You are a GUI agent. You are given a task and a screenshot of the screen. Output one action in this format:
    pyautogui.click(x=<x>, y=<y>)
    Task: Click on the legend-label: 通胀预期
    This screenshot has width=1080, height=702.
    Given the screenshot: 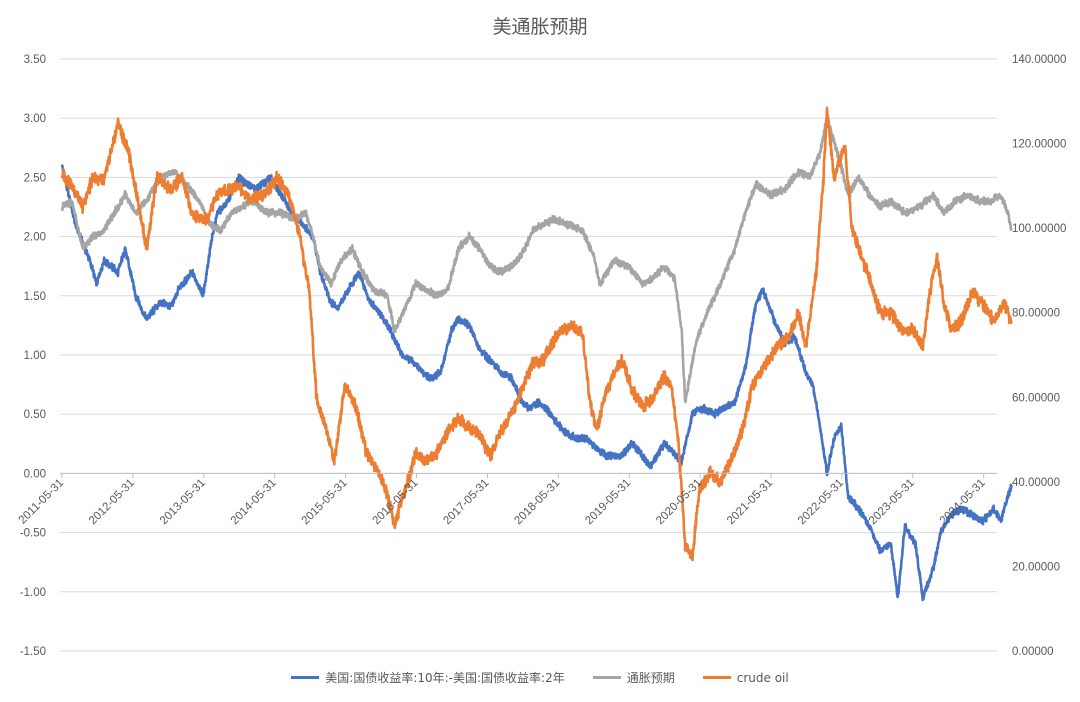 What is the action you would take?
    pyautogui.click(x=650, y=678)
    